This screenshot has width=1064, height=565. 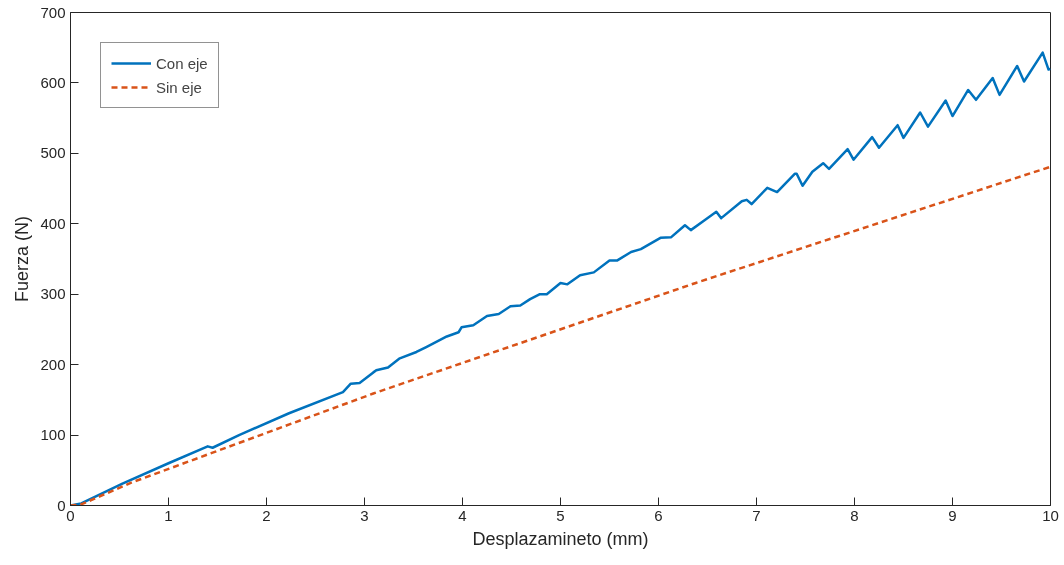 What do you see at coordinates (53, 82) in the screenshot?
I see `y-tick-label: 600` at bounding box center [53, 82].